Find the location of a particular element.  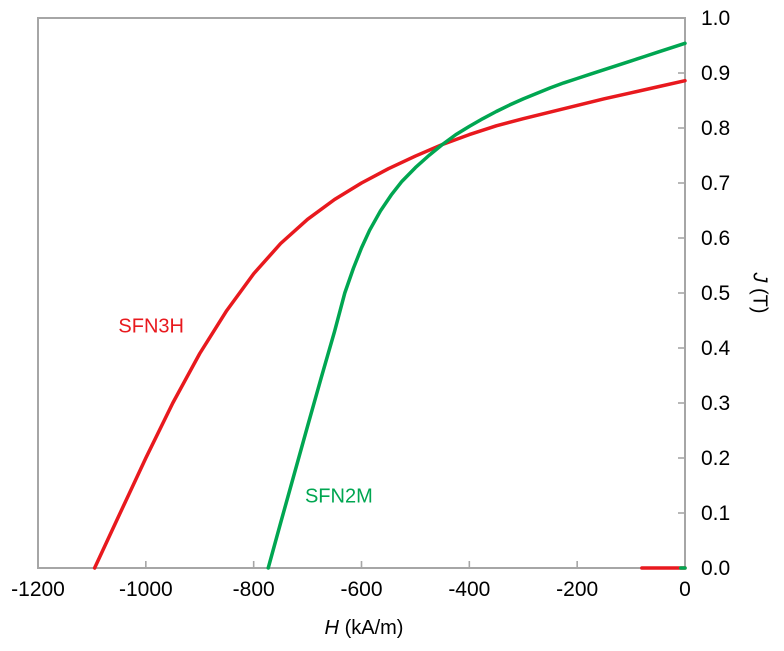

y-tick-label: 0.3 is located at coordinates (715, 403).